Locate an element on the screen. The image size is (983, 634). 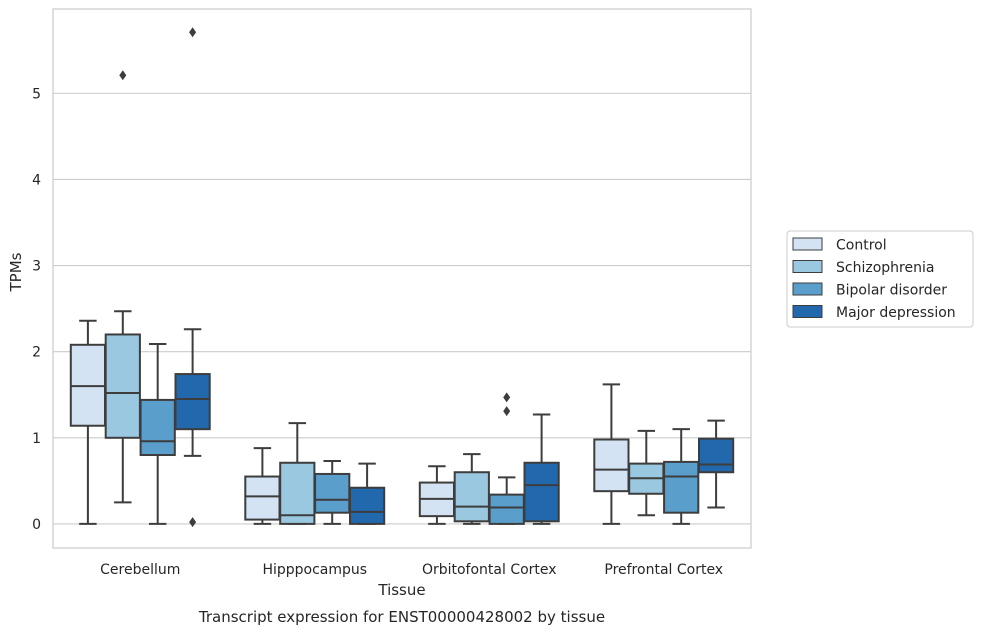
y-tick-label: 5 is located at coordinates (36, 94).